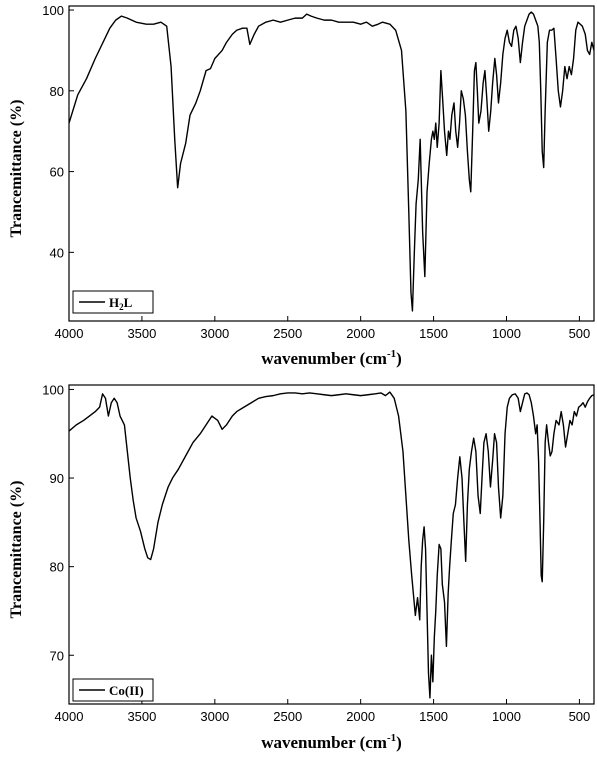 The width and height of the screenshot is (597, 761). Describe the element at coordinates (57, 478) in the screenshot. I see `y-tick-label: 90` at that location.